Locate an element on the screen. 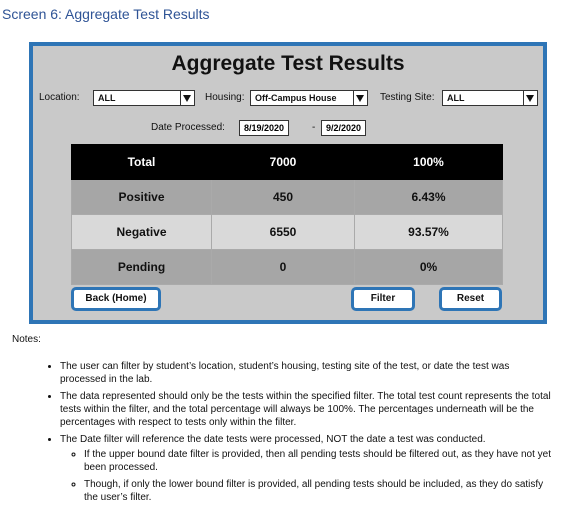  housing-select: Off-Campus House is located at coordinates (309, 98).